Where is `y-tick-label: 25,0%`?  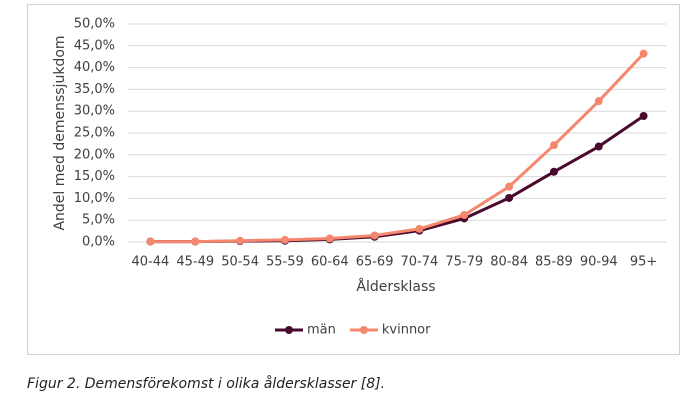 y-tick-label: 25,0% is located at coordinates (94, 133).